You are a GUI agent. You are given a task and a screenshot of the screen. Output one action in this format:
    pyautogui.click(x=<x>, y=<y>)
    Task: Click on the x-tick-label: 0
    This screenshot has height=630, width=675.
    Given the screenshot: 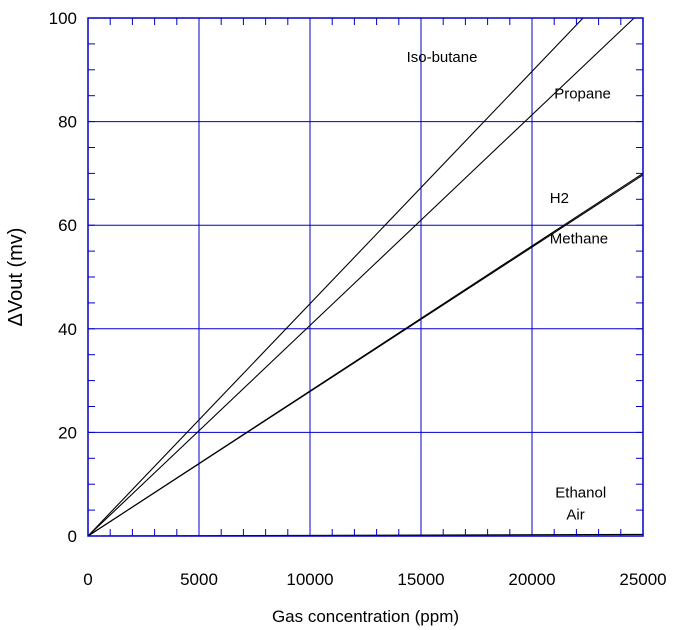 What is the action you would take?
    pyautogui.click(x=87, y=579)
    